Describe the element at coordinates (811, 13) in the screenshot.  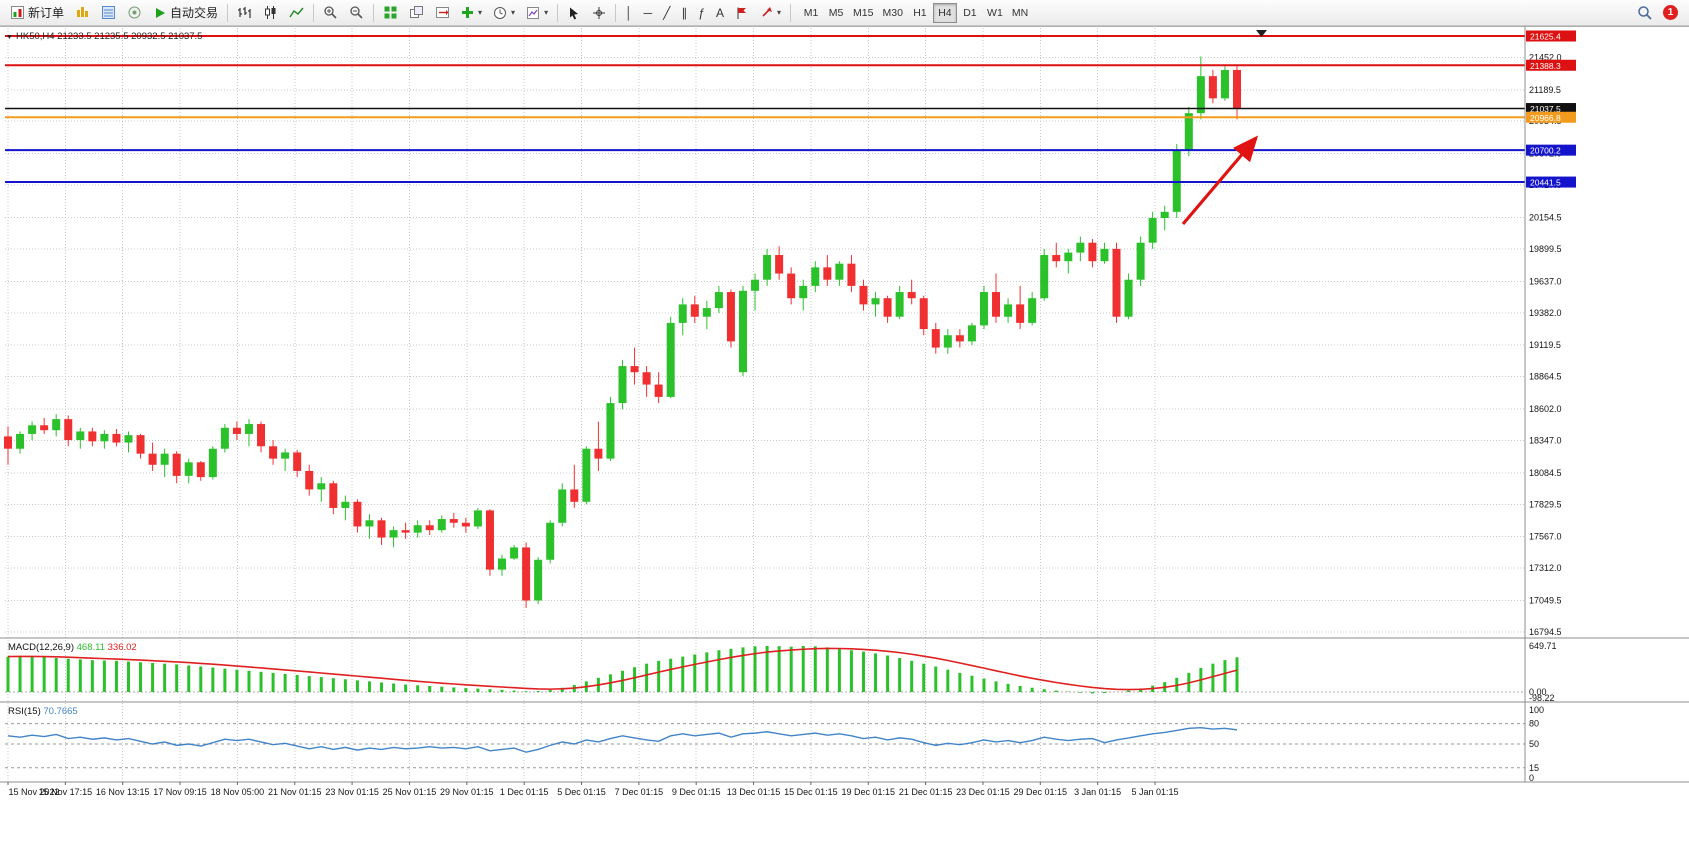
I see `timeframe-m1: M1` at that location.